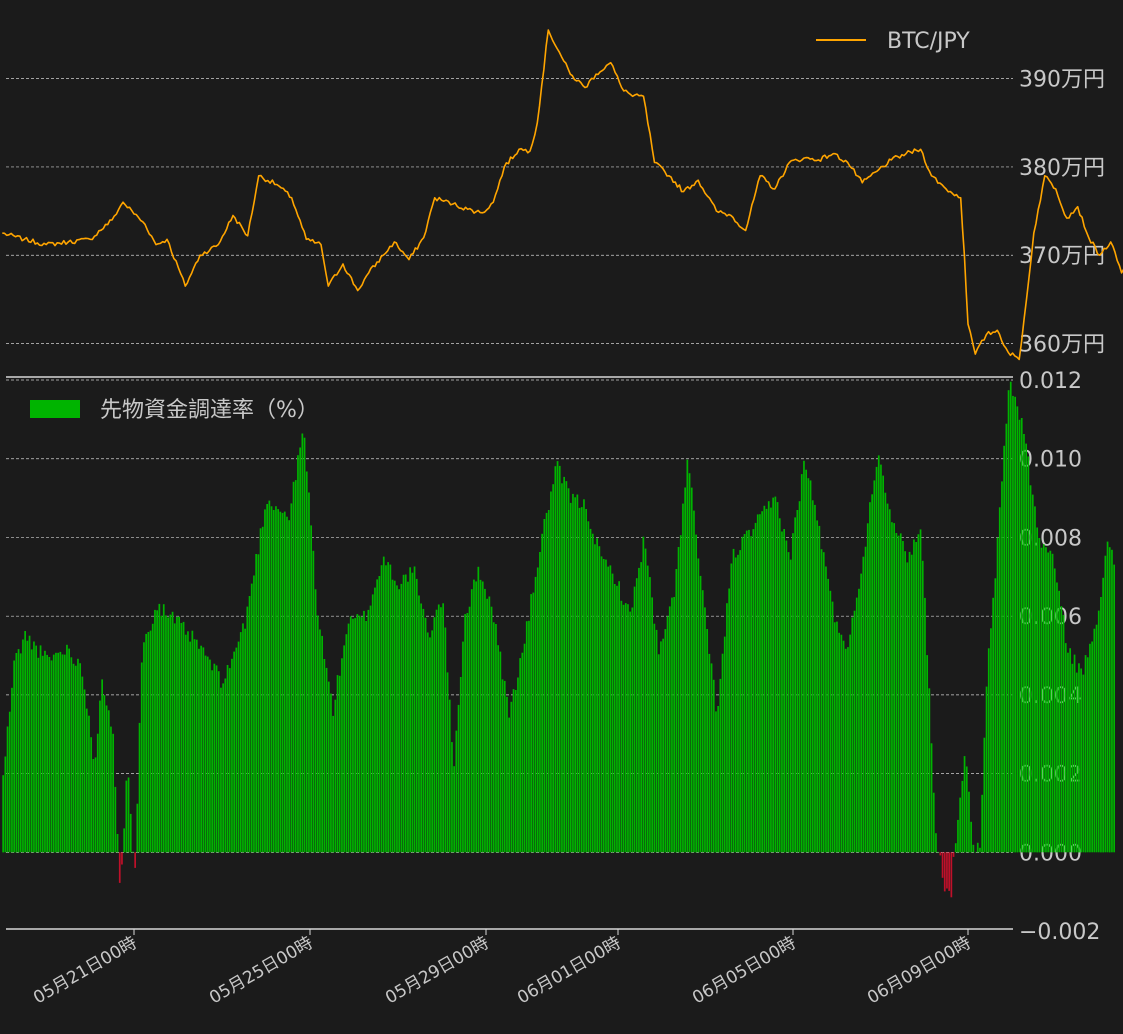 The image size is (1123, 1034). I want to click on price-y-tick-label: 360万円, so click(1062, 345).